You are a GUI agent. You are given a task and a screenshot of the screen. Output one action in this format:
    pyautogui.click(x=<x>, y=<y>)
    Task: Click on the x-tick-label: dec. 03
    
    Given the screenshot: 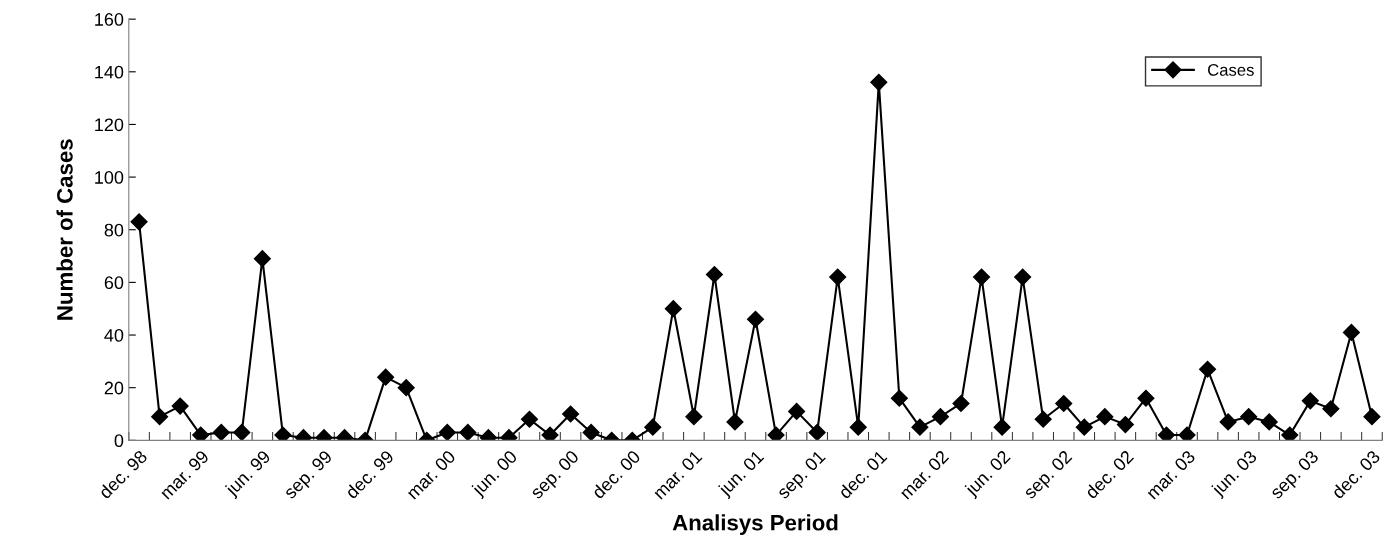 What is the action you would take?
    pyautogui.click(x=1355, y=474)
    